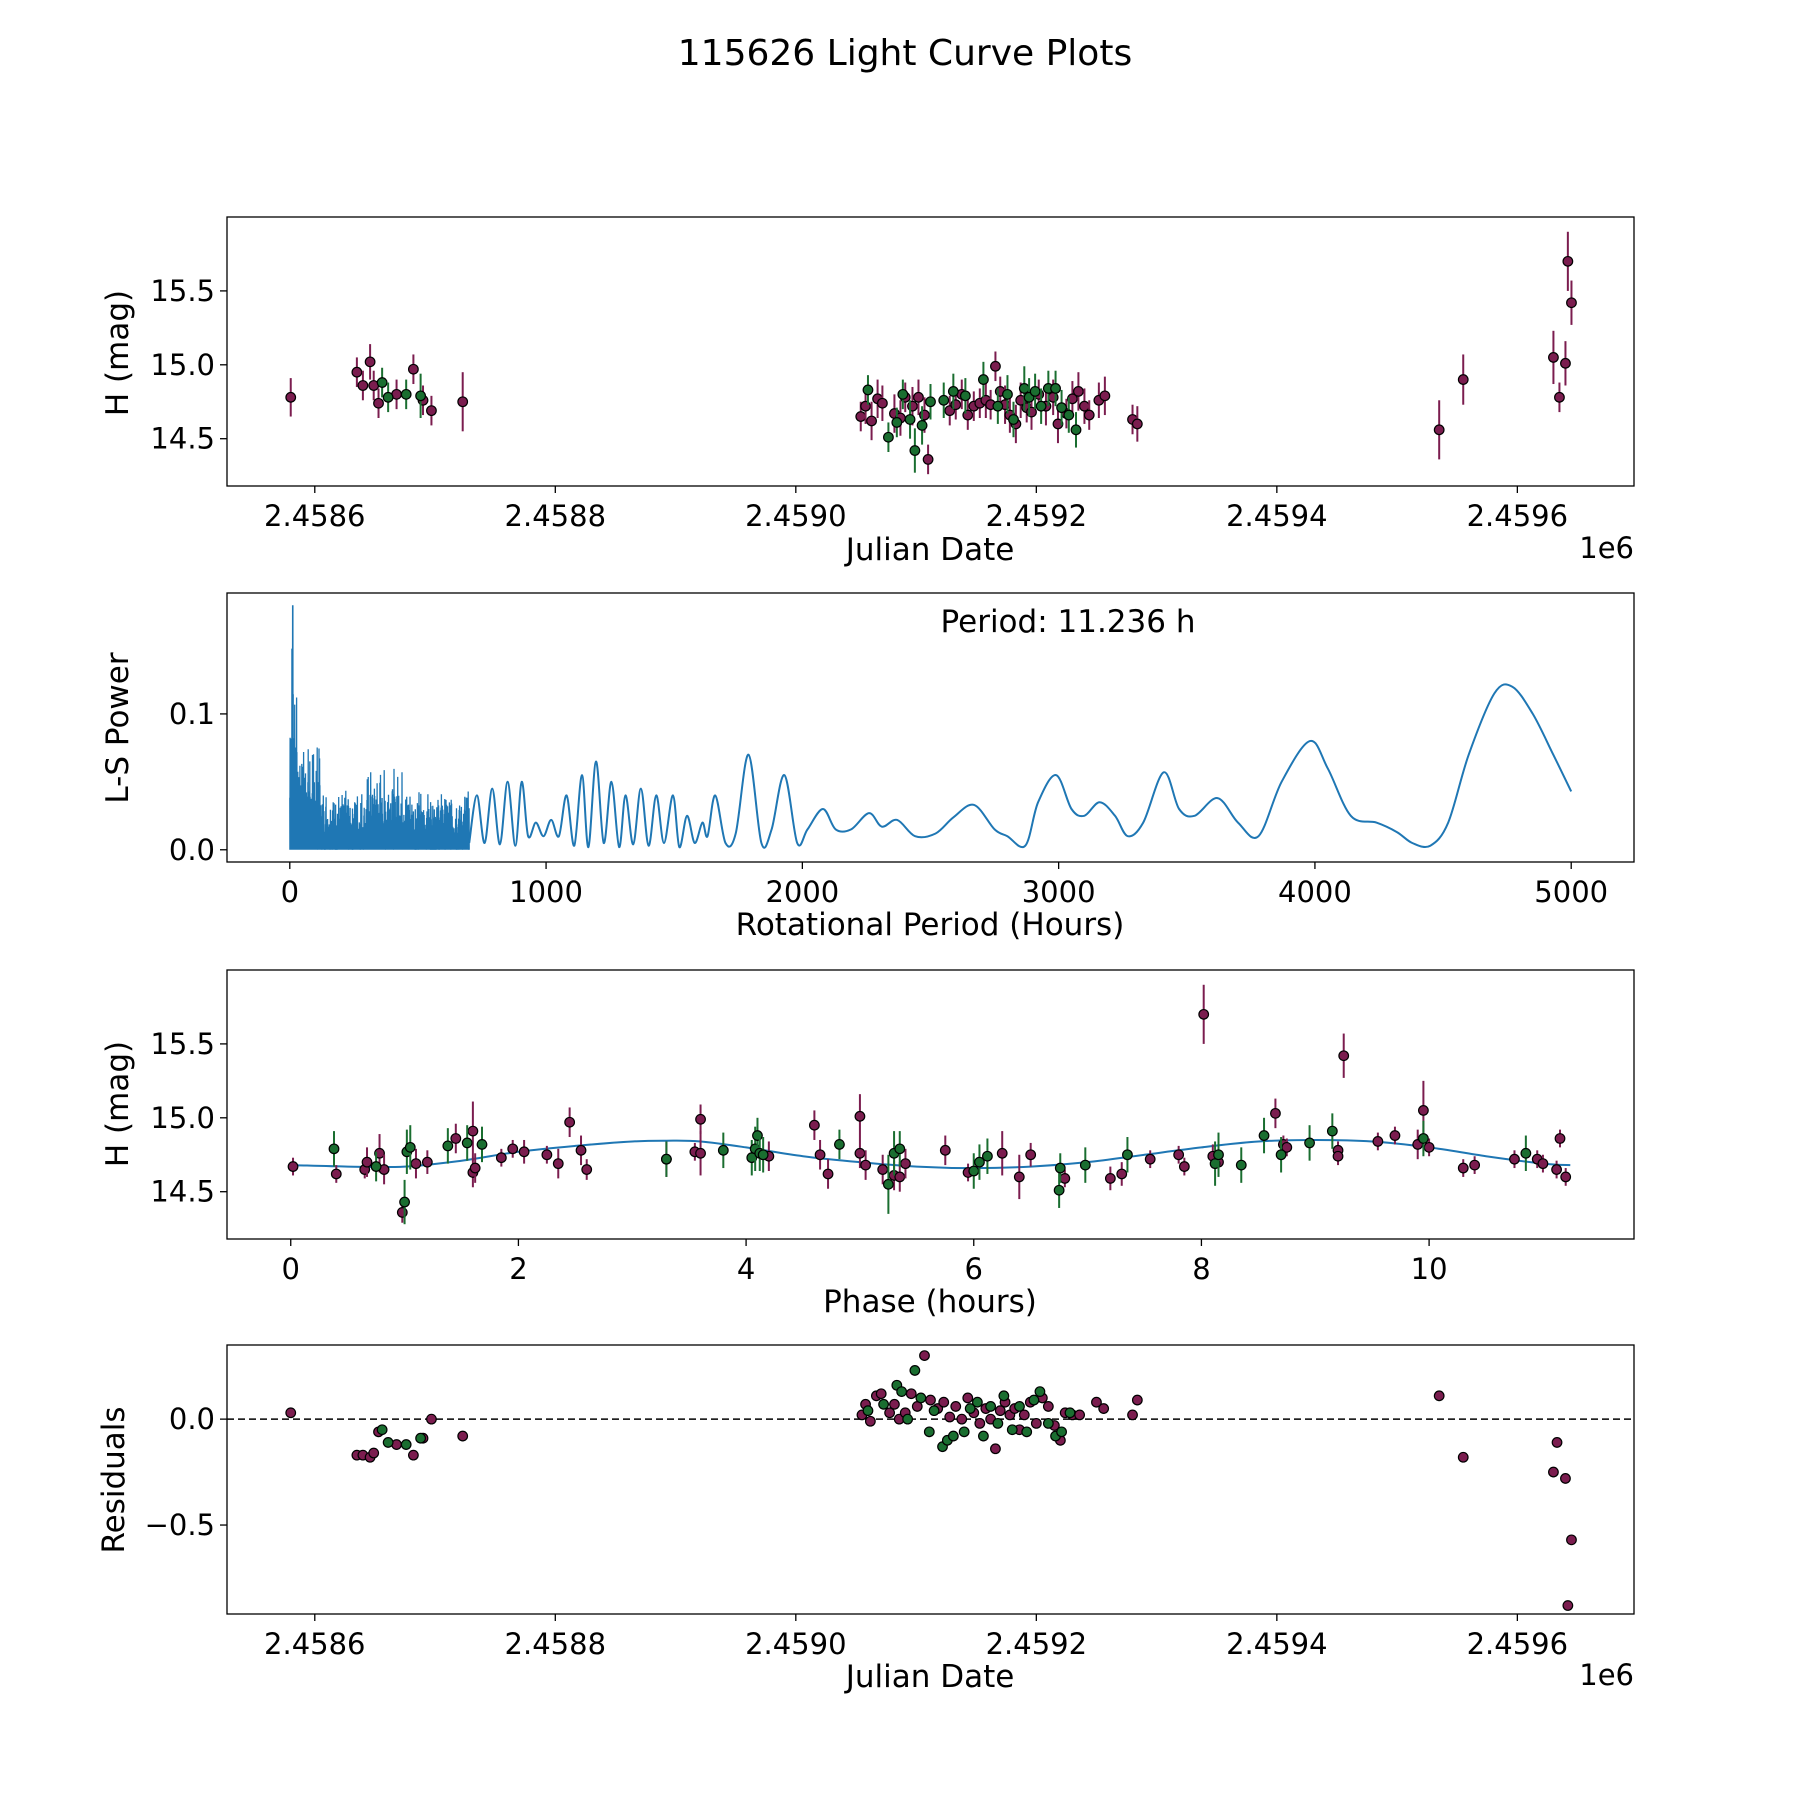  I want to click on phase-ylabel: H (mag), so click(118, 1104).